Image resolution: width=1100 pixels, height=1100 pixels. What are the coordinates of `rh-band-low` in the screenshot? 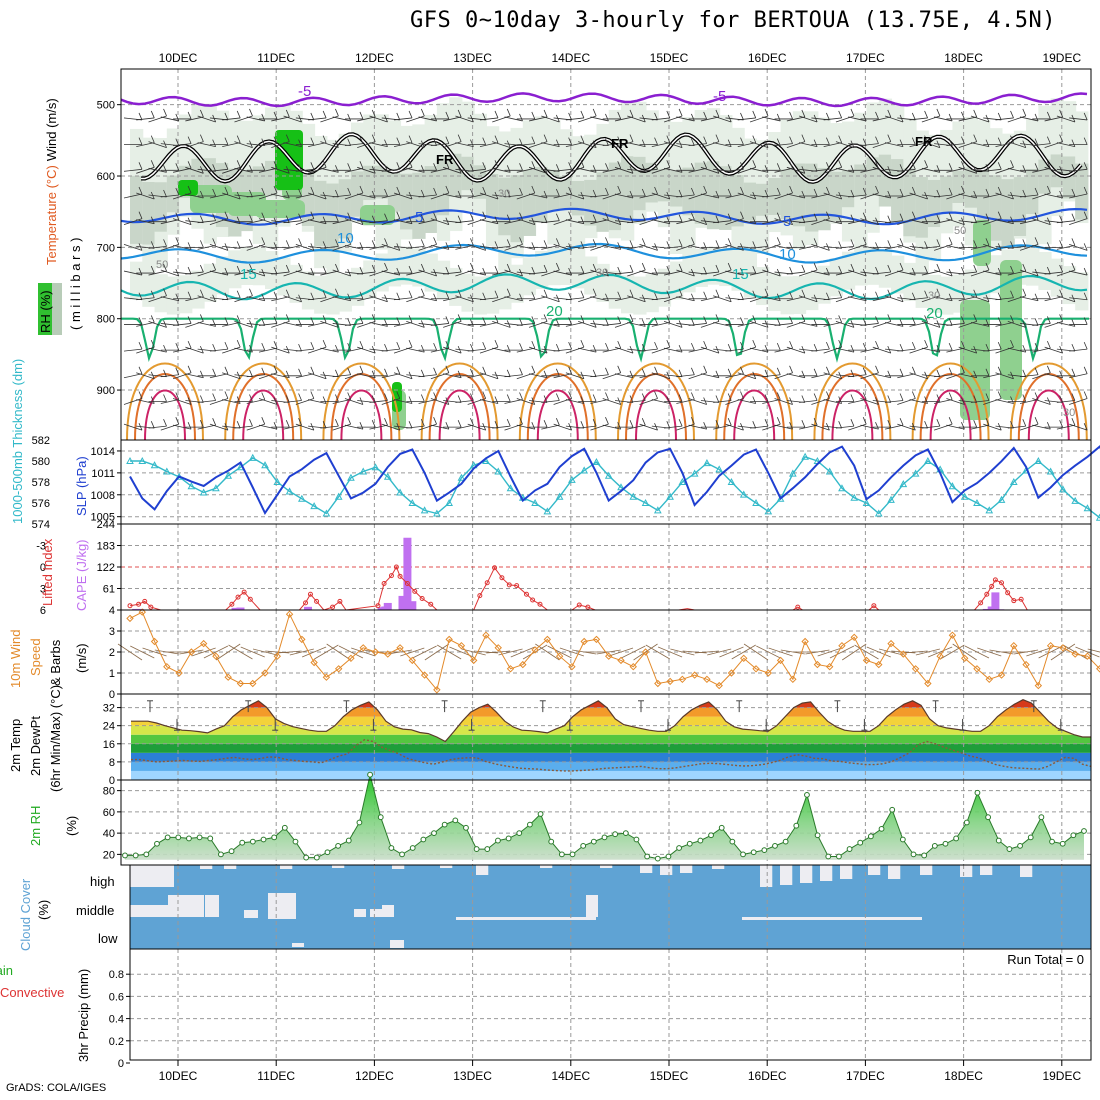 It's located at (394, 267).